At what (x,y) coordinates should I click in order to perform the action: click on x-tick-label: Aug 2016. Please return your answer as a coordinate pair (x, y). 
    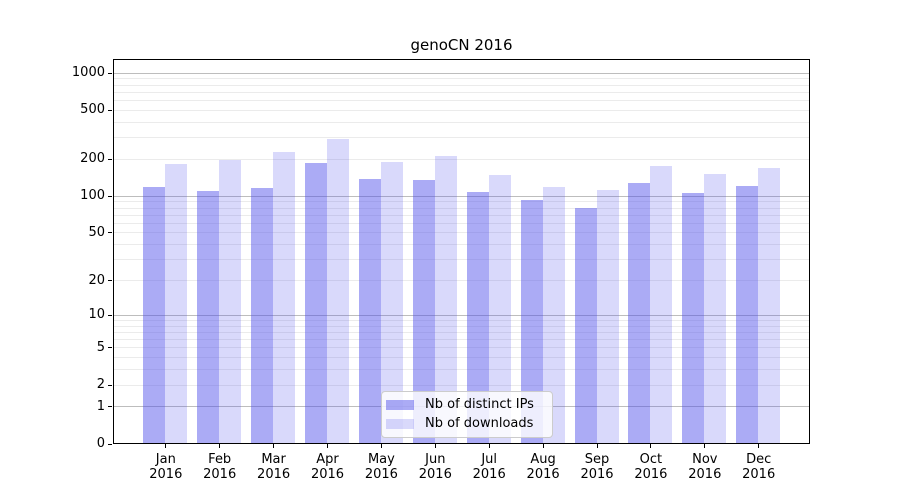
    Looking at the image, I should click on (543, 467).